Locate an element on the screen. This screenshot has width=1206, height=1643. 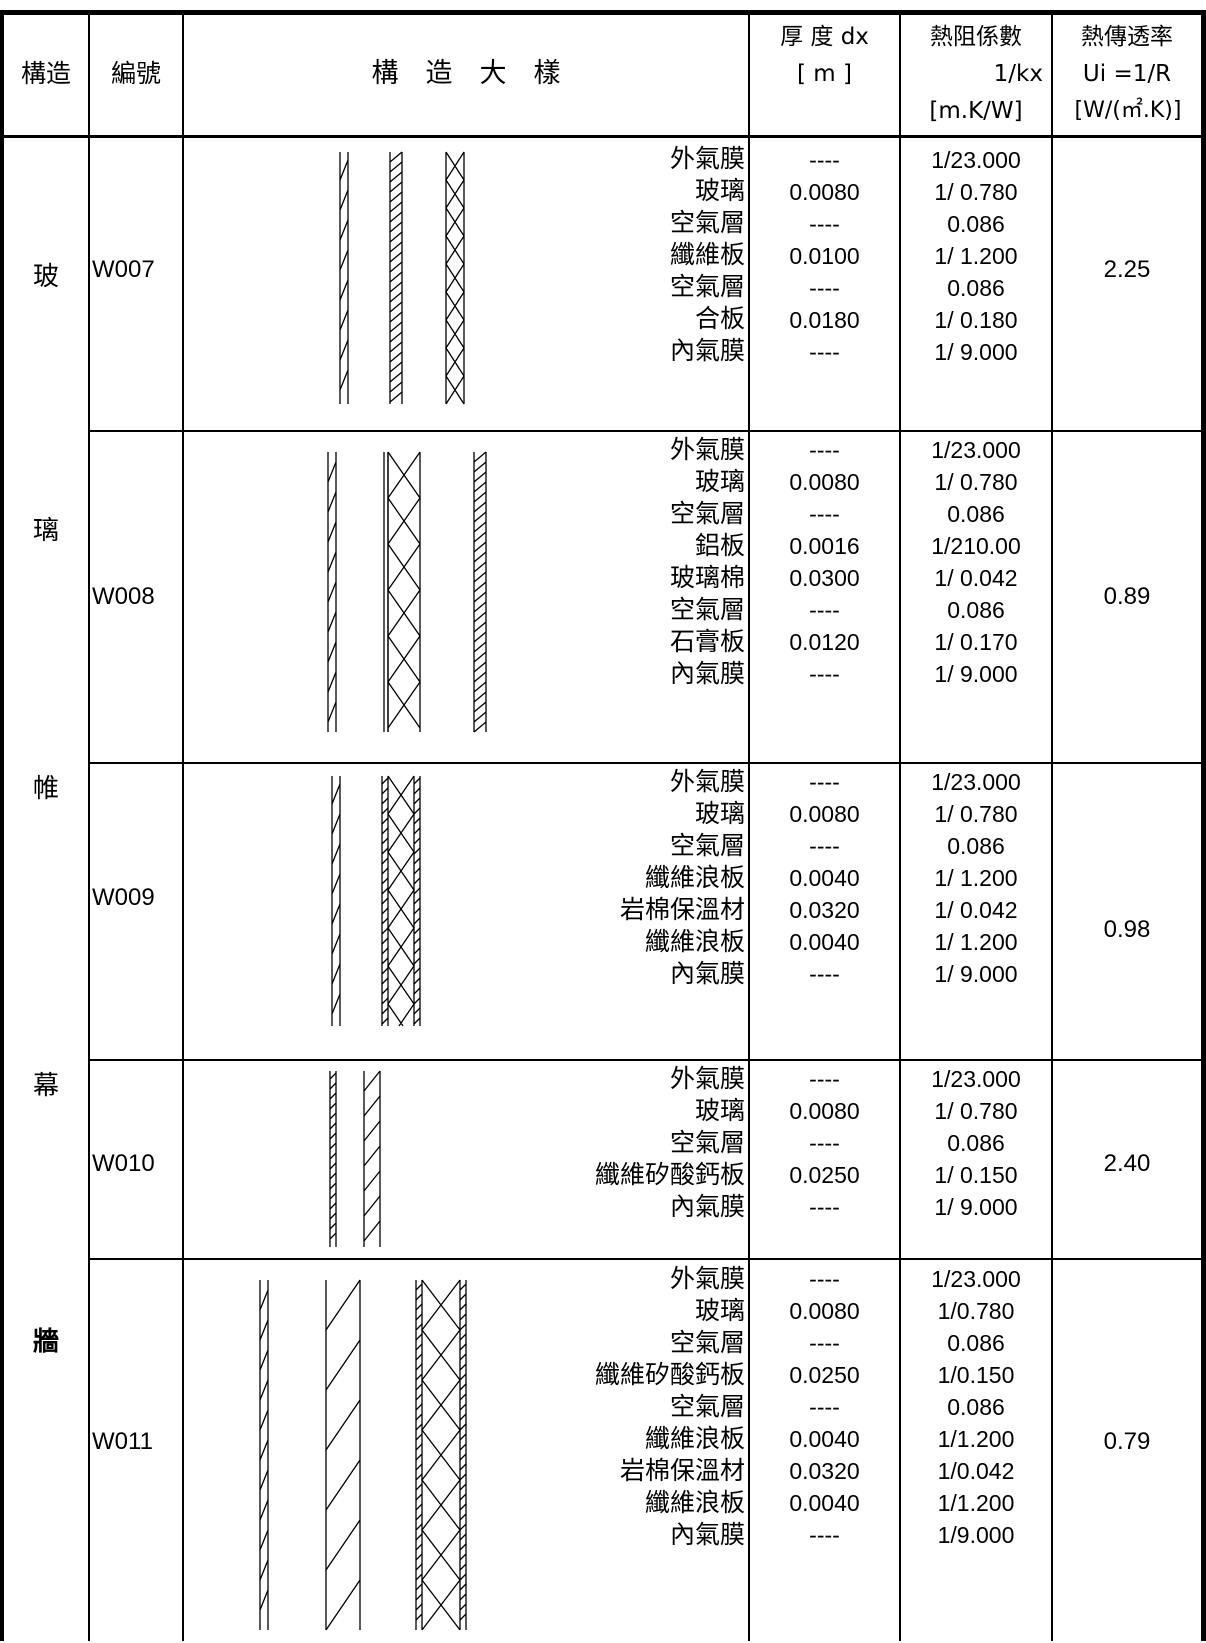
structure-char-3: 帷 is located at coordinates (45, 789).